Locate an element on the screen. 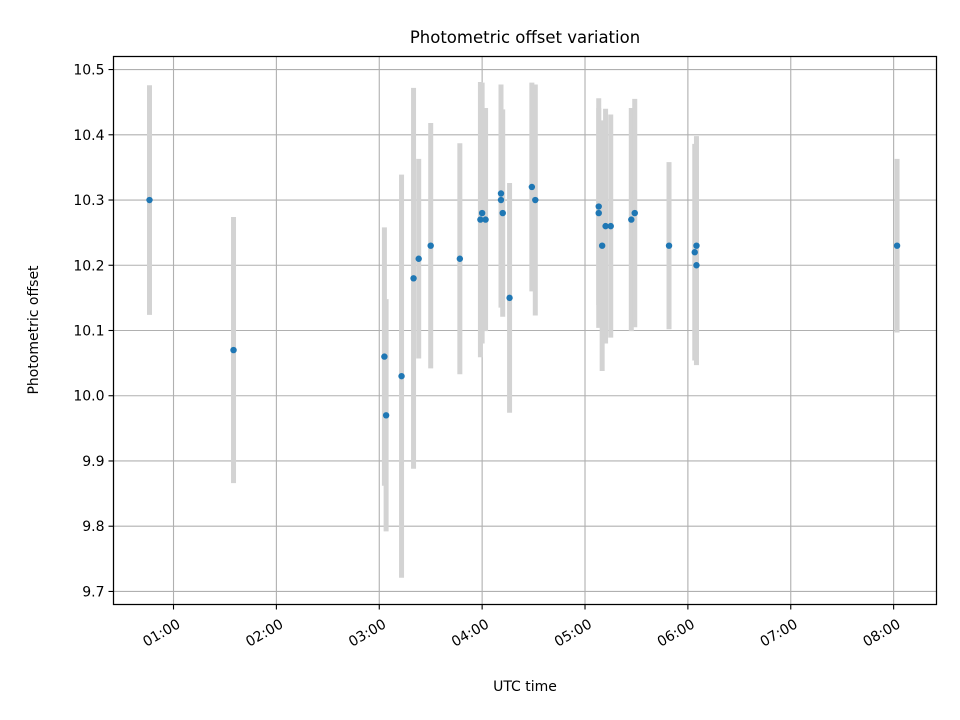 Image resolution: width=960 pixels, height=720 pixels. y-tick-label: 10.2 is located at coordinates (88, 266).